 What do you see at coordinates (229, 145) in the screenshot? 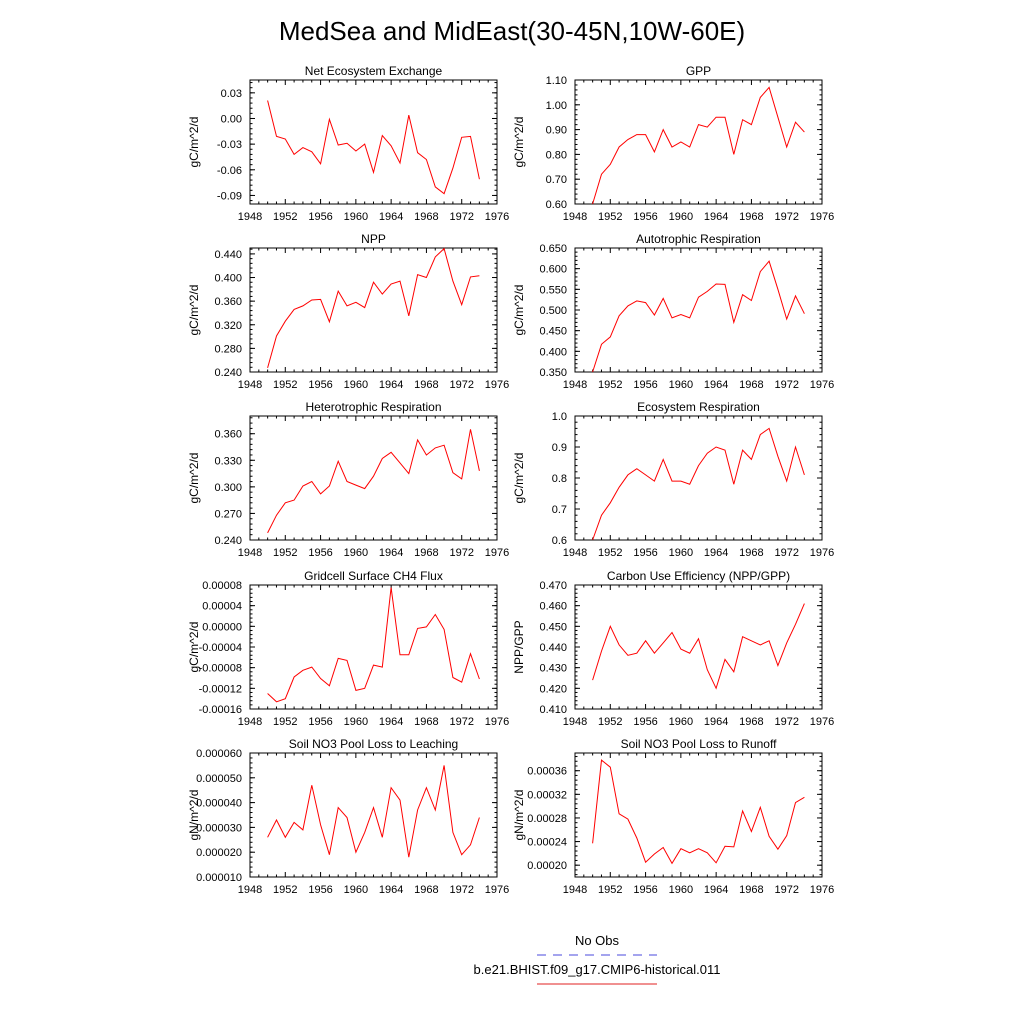
I see `y-tick-label: -0.03` at bounding box center [229, 145].